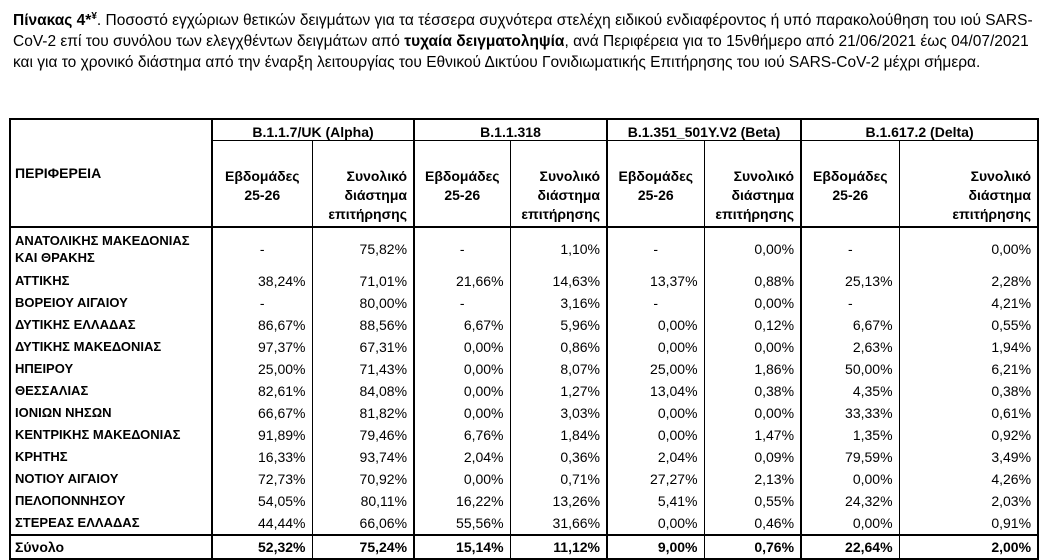  What do you see at coordinates (969, 281) in the screenshot?
I see `value-cell: 2,28%` at bounding box center [969, 281].